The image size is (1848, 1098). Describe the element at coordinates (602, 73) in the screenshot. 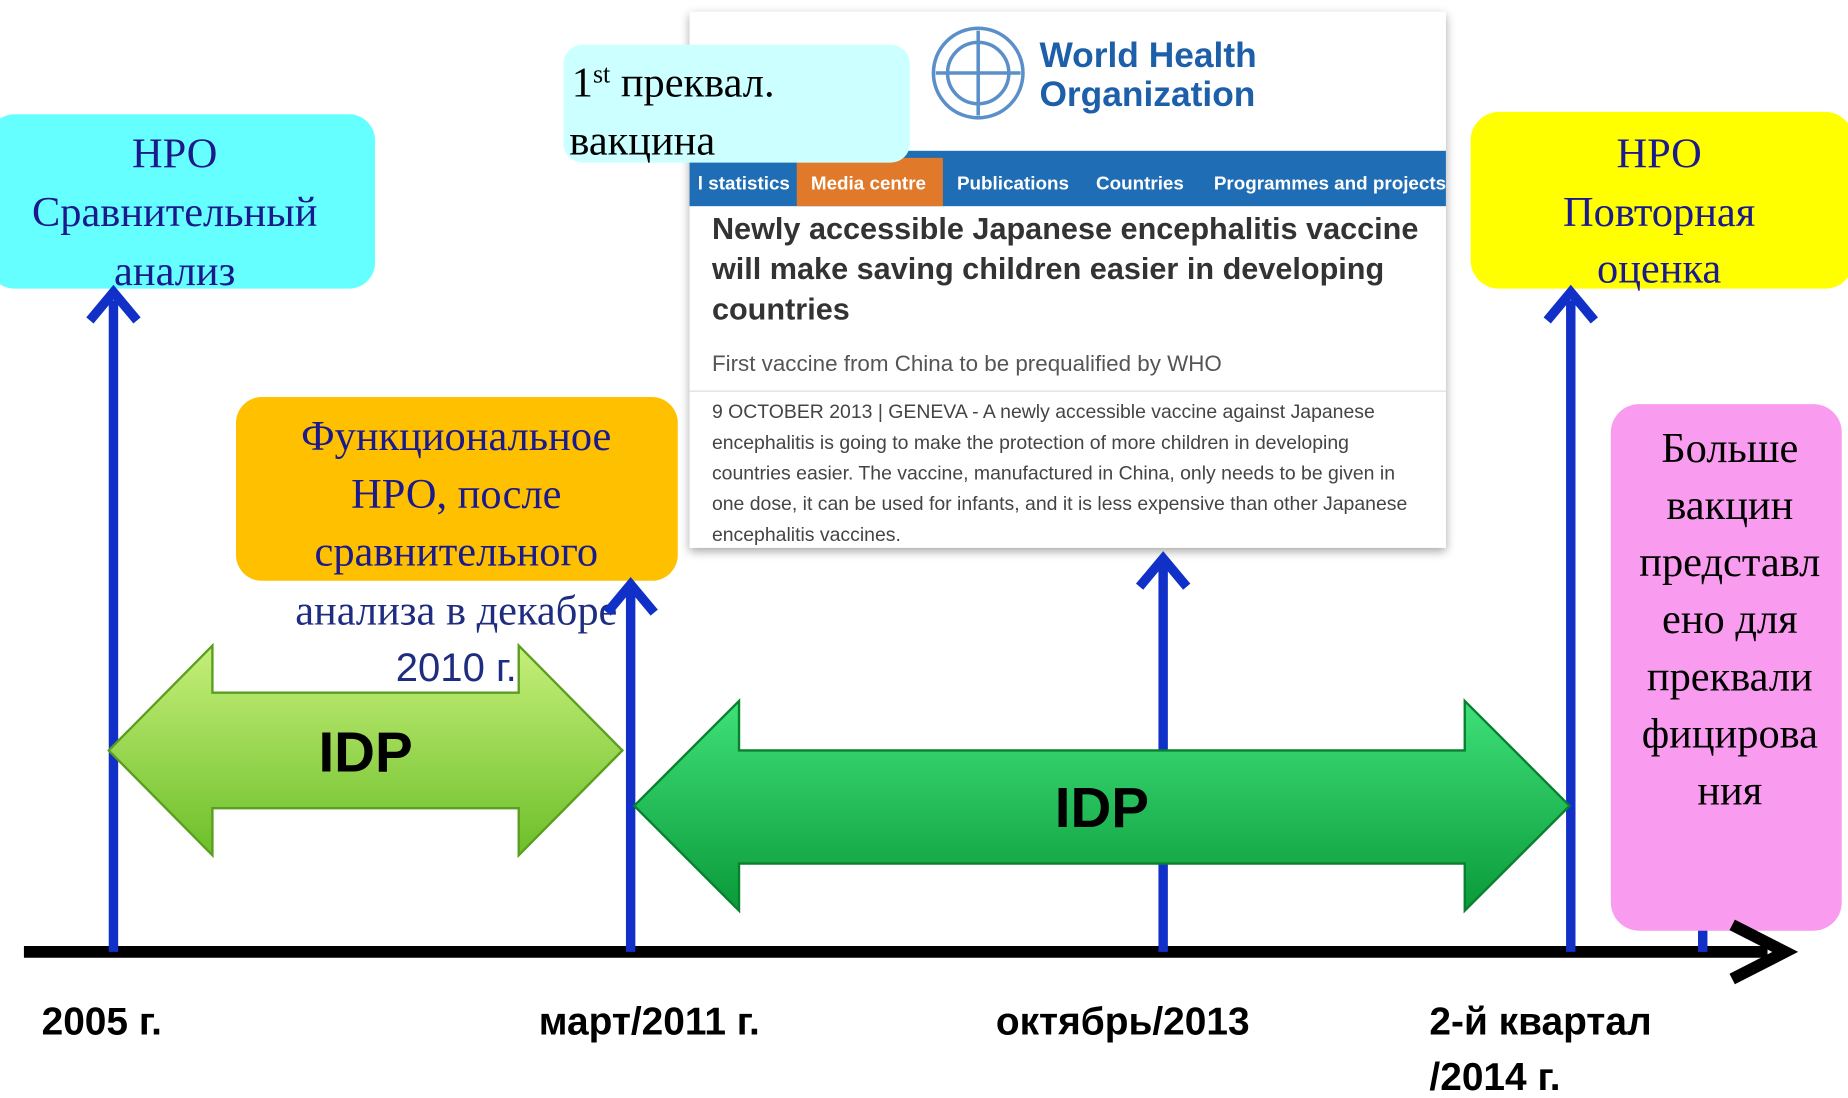

I see `superscript: st` at that location.